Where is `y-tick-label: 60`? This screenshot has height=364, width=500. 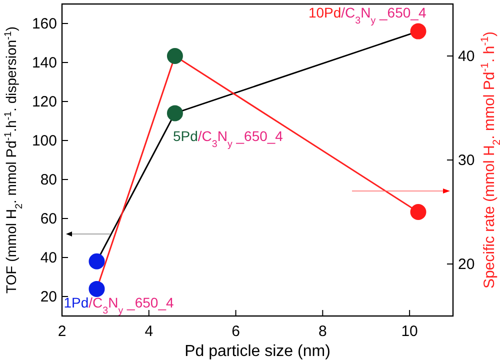
y-tick-label: 60 is located at coordinates (48, 219).